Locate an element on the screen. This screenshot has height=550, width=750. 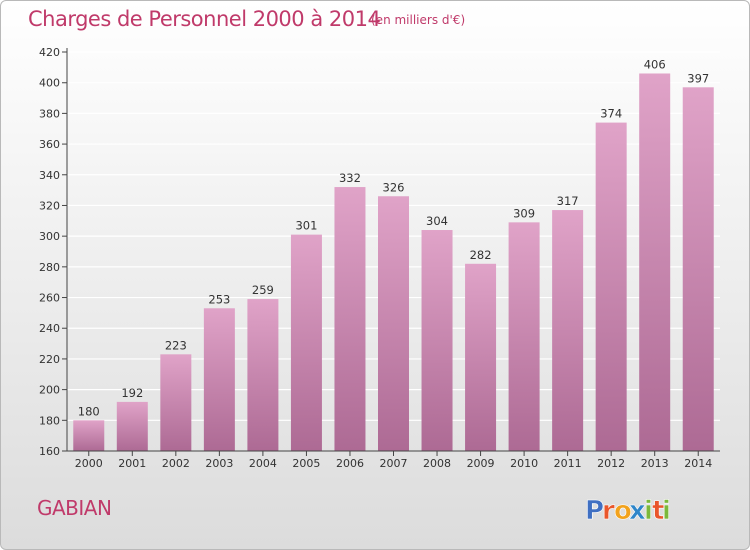
data-label: 301 is located at coordinates (306, 226).